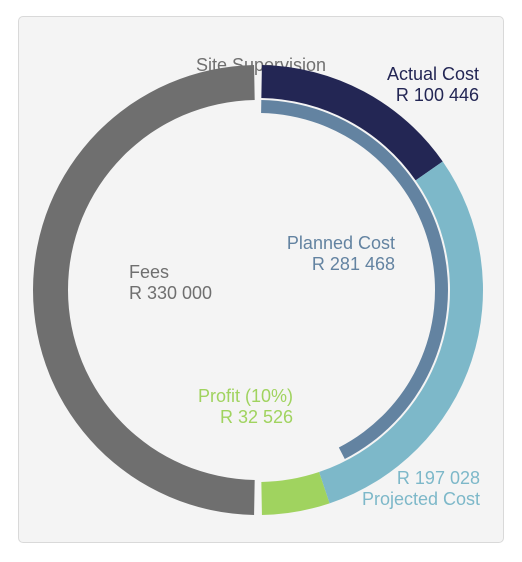 The height and width of the screenshot is (562, 522). I want to click on slice-actual-cost, so click(352, 123).